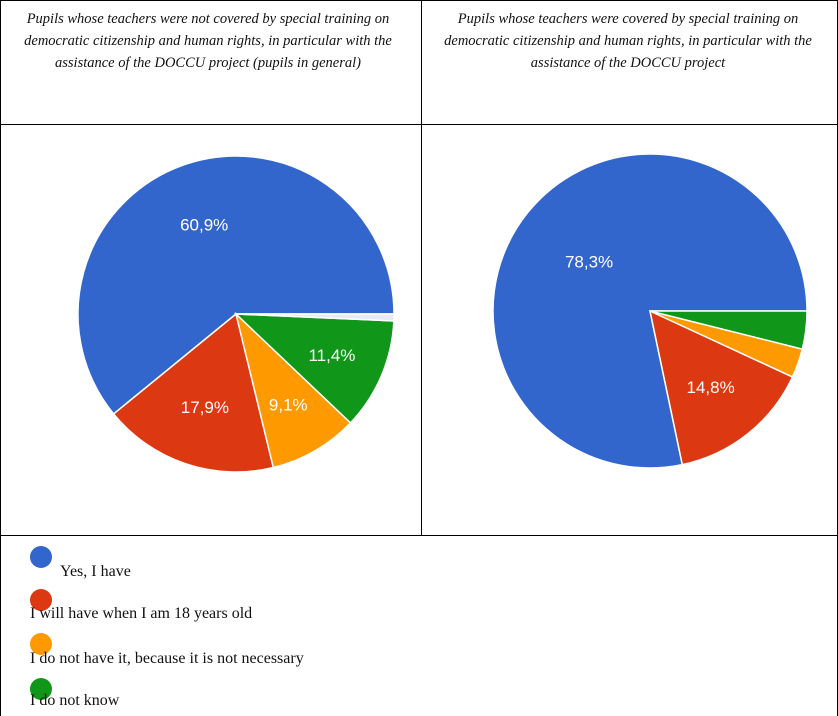 The width and height of the screenshot is (838, 716). What do you see at coordinates (421, 267) in the screenshot?
I see `divider-vertical` at bounding box center [421, 267].